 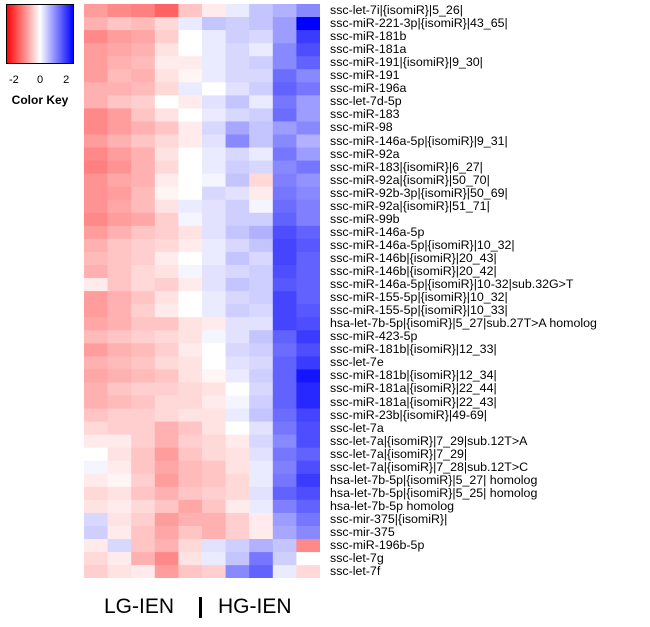 What do you see at coordinates (368, 36) in the screenshot?
I see `row-label: ssc-miR-181b` at bounding box center [368, 36].